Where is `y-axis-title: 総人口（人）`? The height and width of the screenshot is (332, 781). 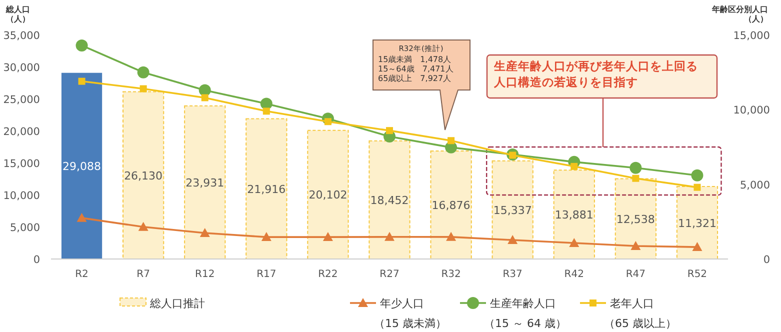 y-axis-title: 総人口（人） is located at coordinates (17, 14).